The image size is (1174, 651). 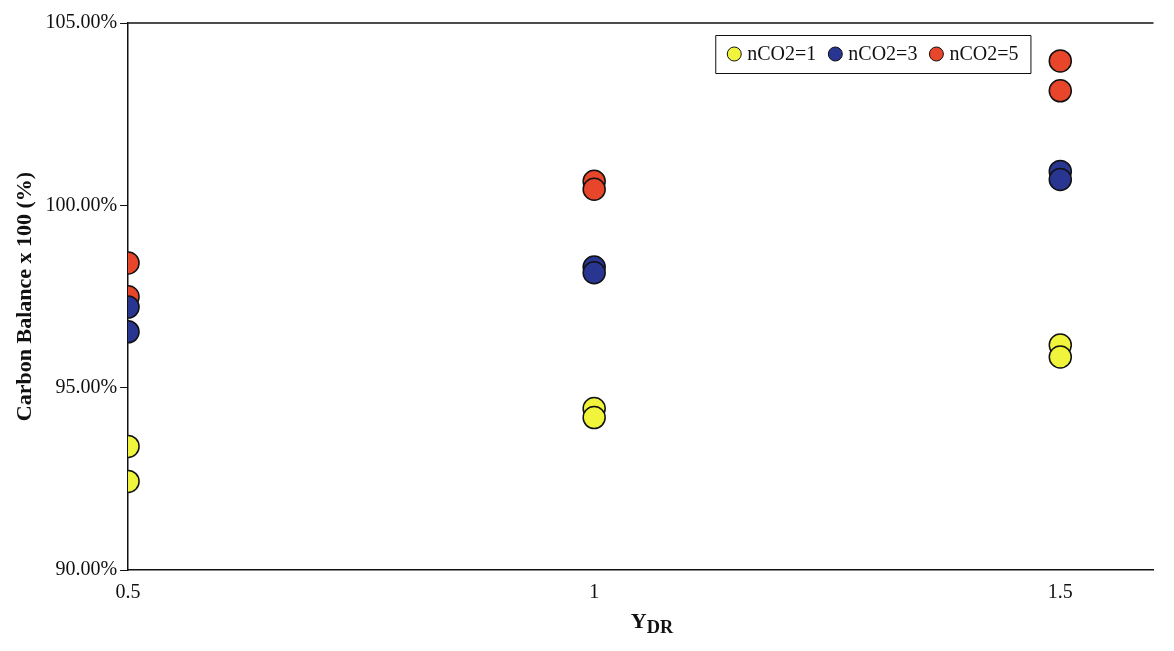 I want to click on y-tick-label: 100.00%, so click(x=81, y=203).